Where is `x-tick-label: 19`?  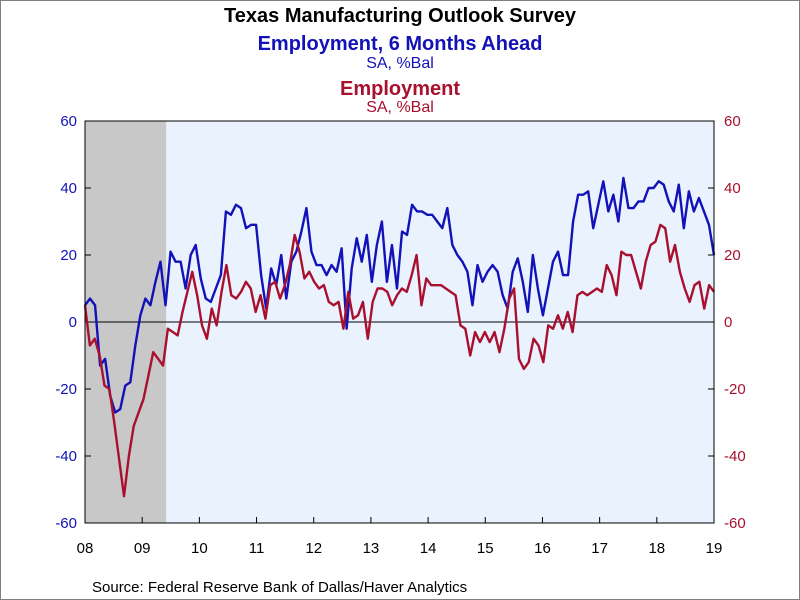 x-tick-label: 19 is located at coordinates (714, 548).